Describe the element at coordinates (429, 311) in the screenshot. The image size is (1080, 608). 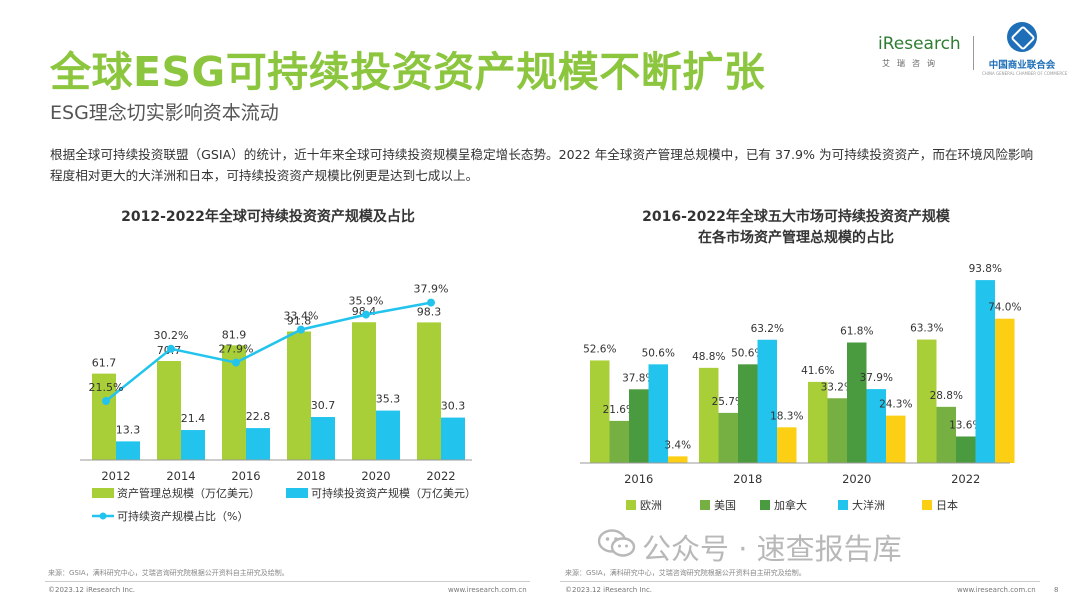
I see `label-total-2022: 98.3` at that location.